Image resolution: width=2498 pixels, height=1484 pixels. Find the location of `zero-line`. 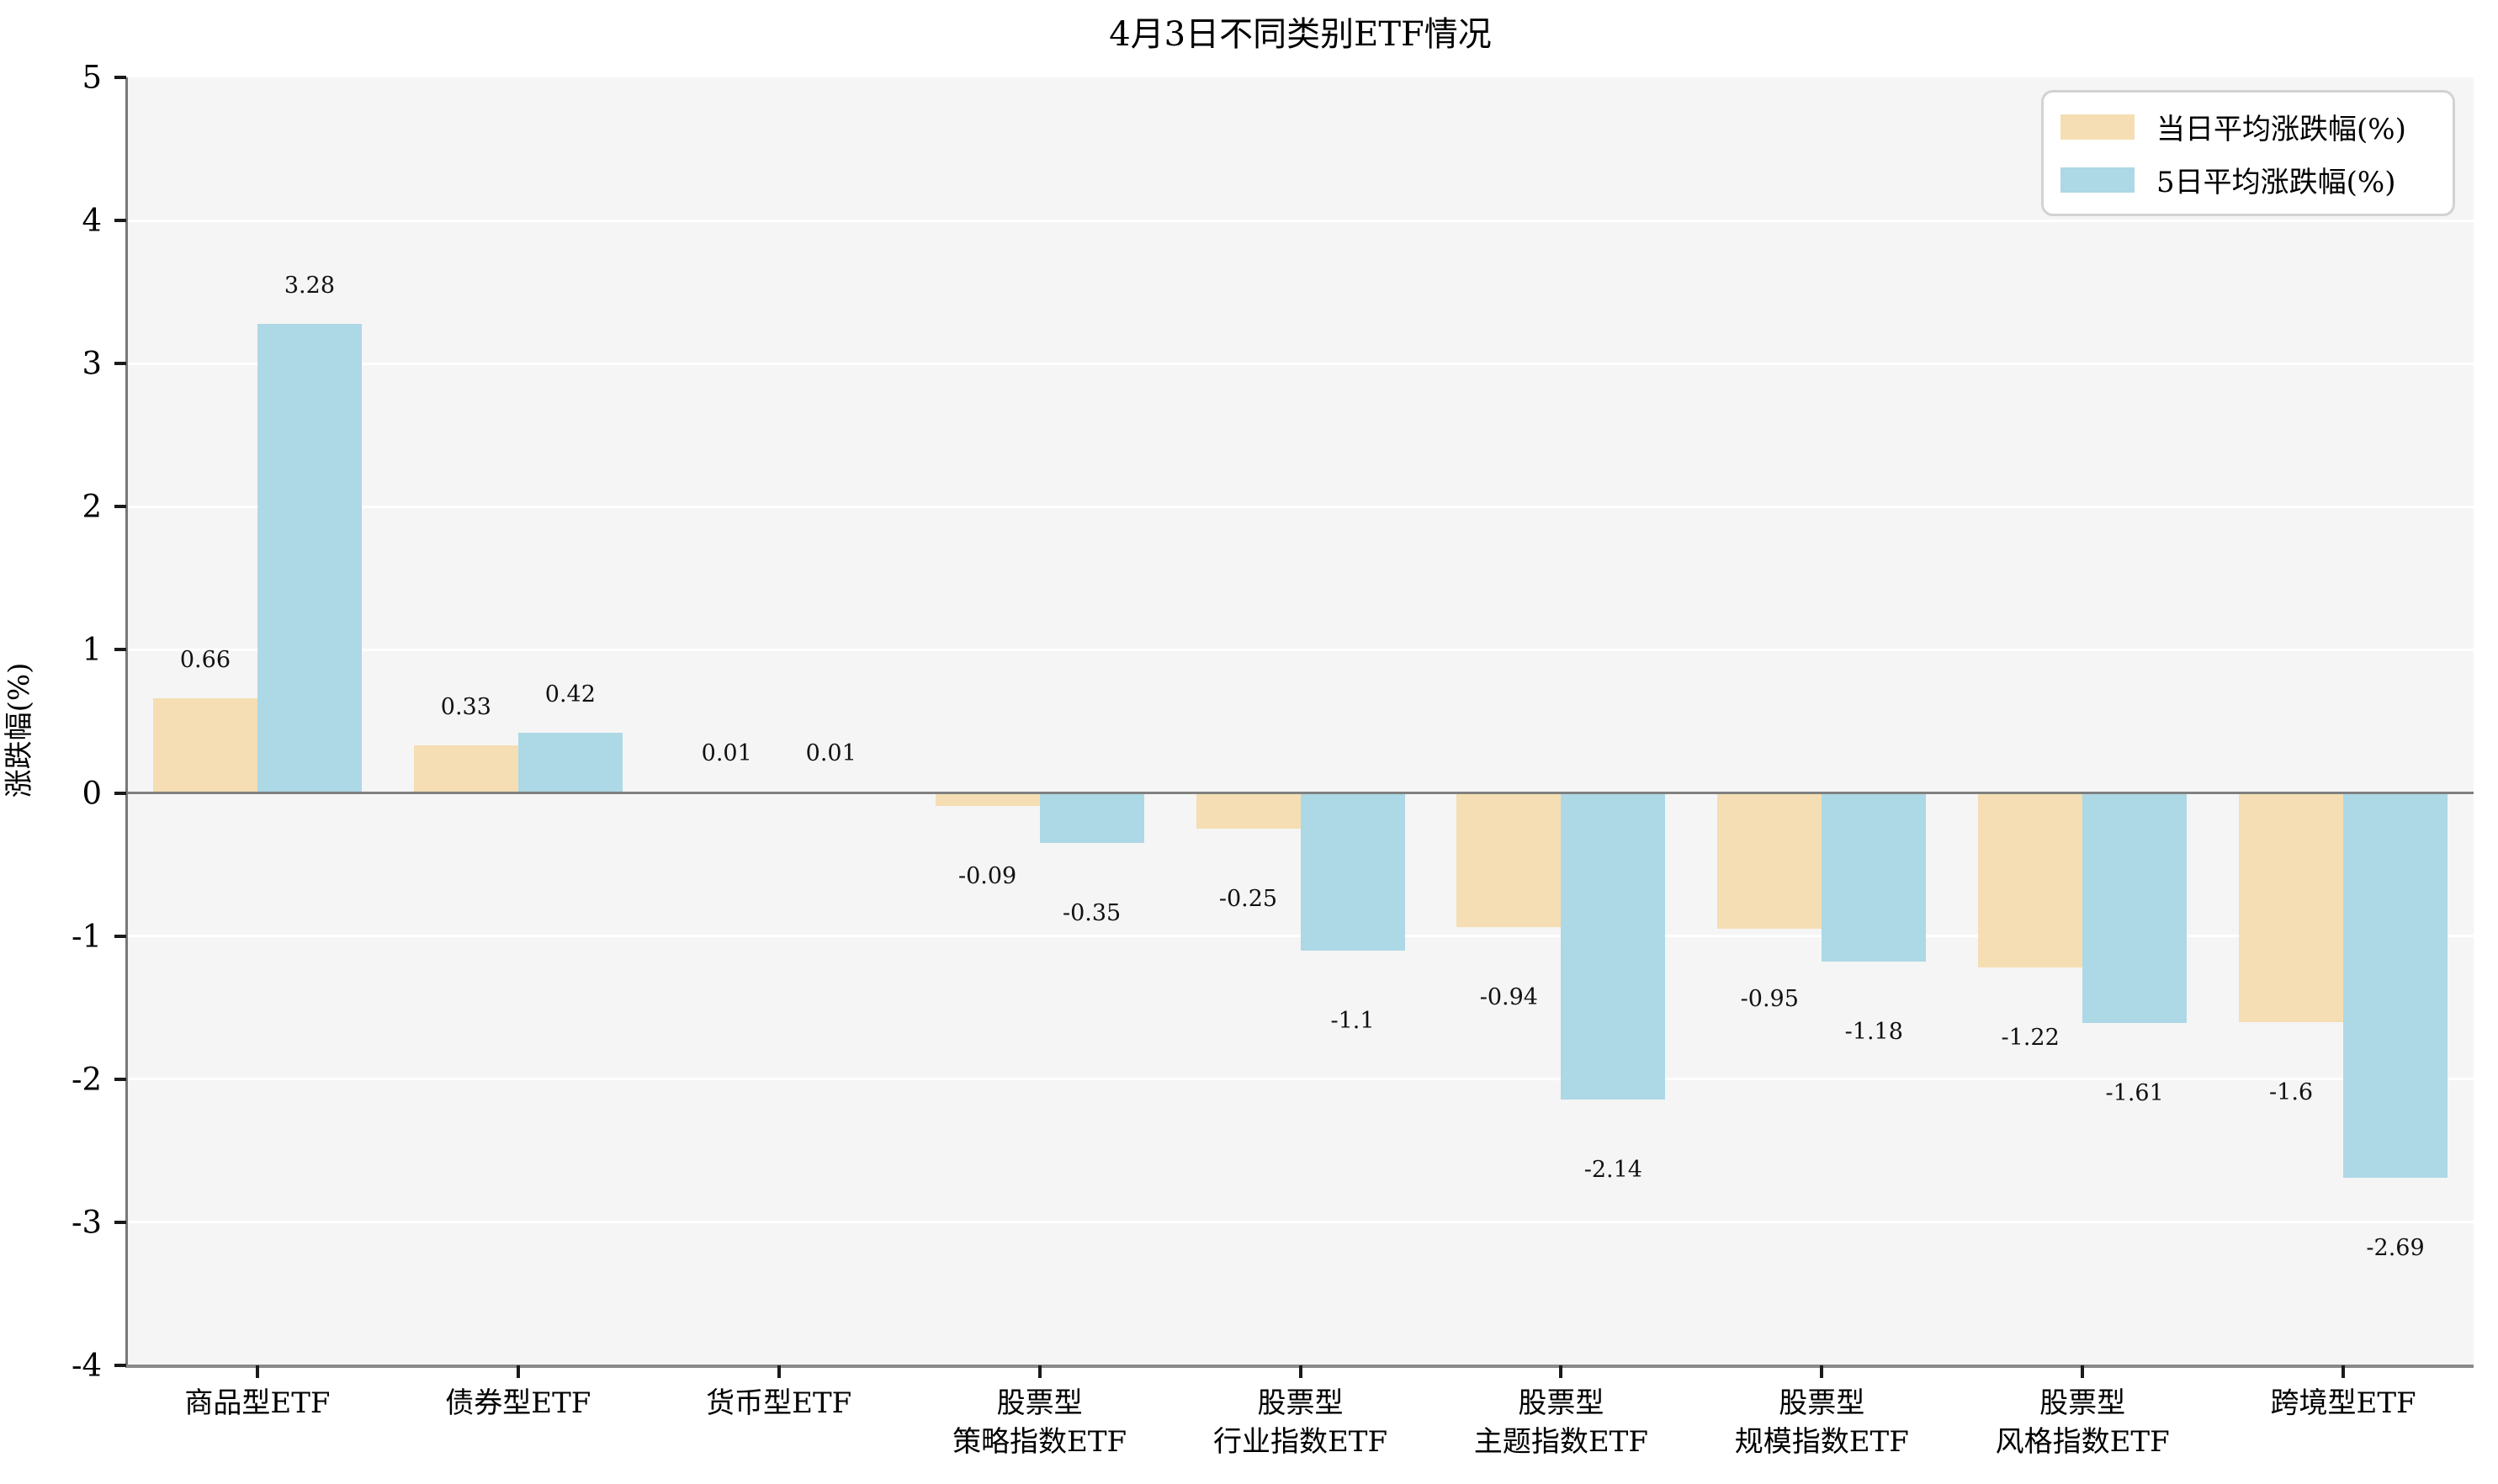

zero-line is located at coordinates (1300, 793).